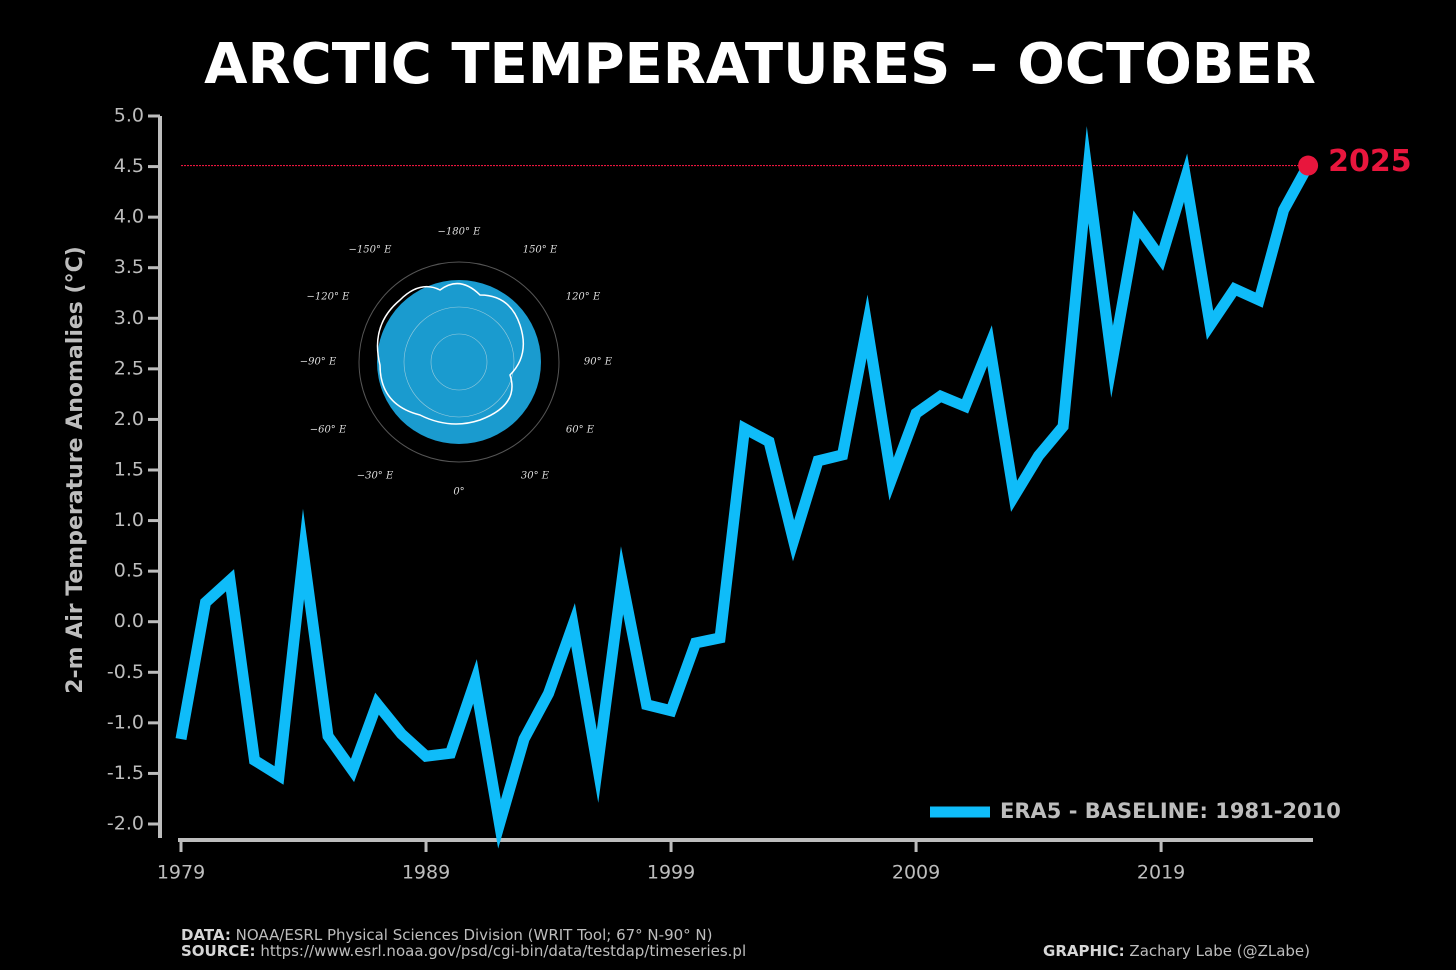  I want to click on x-tick-label: 1999, so click(671, 873).